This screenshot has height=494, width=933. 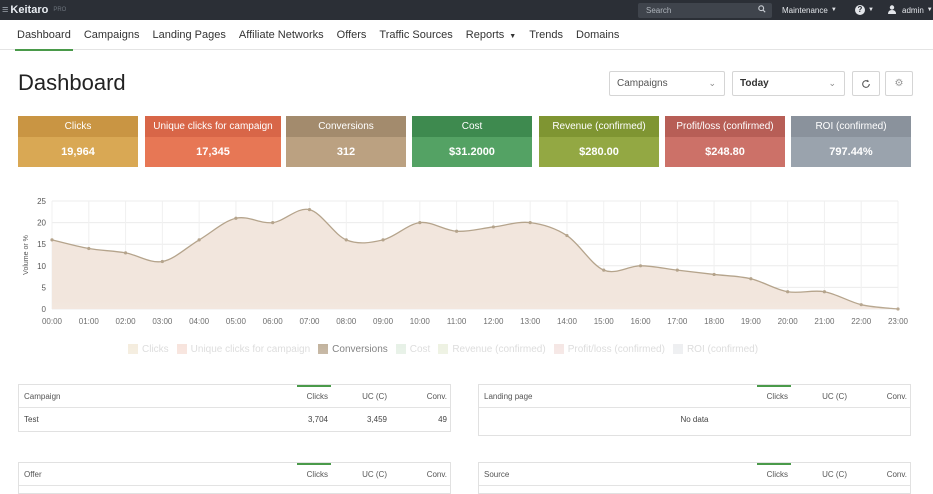 What do you see at coordinates (497, 474) in the screenshot?
I see `col-source: Source` at bounding box center [497, 474].